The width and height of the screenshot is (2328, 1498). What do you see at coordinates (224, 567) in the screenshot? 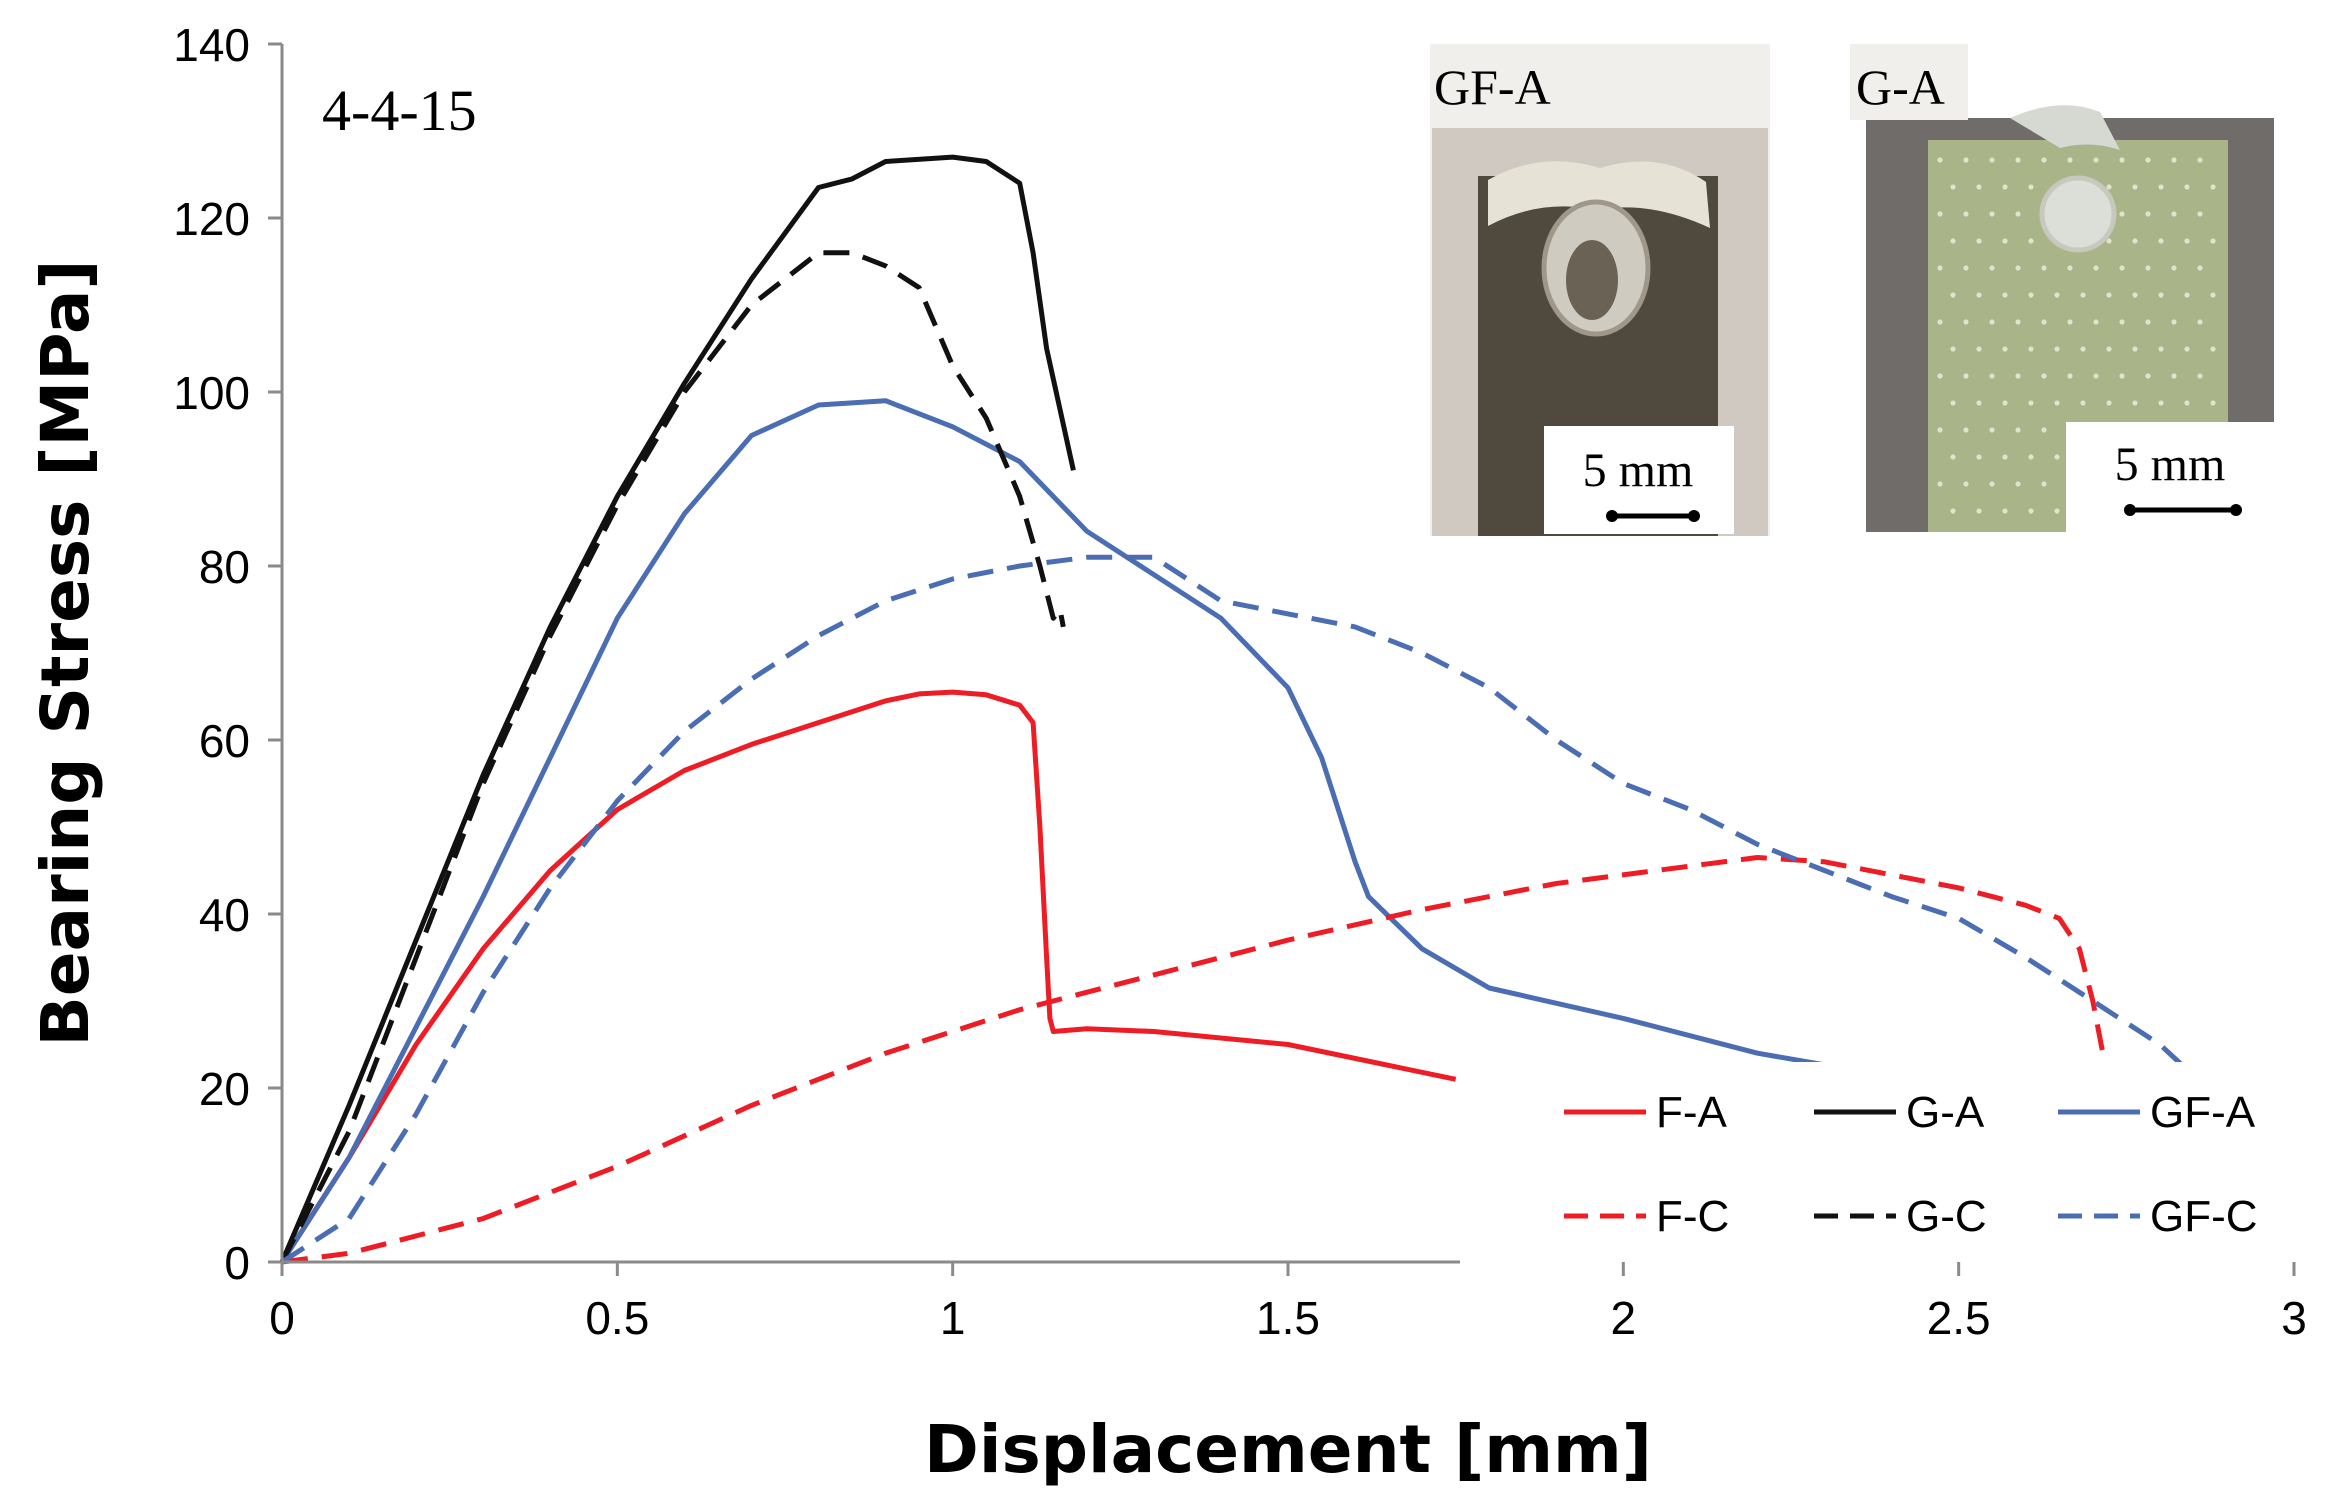
I see `y-tick-label: 80` at bounding box center [224, 567].